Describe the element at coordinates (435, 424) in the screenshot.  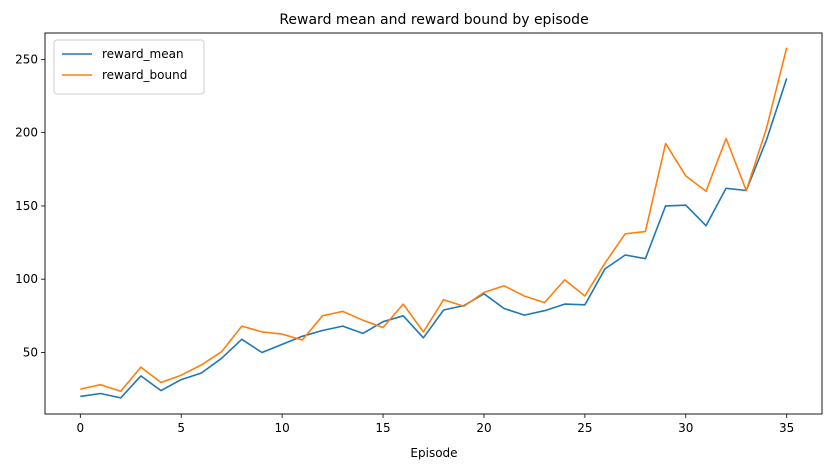
I see `x-axis: 0 5 10 15 20 25 30 35` at that location.